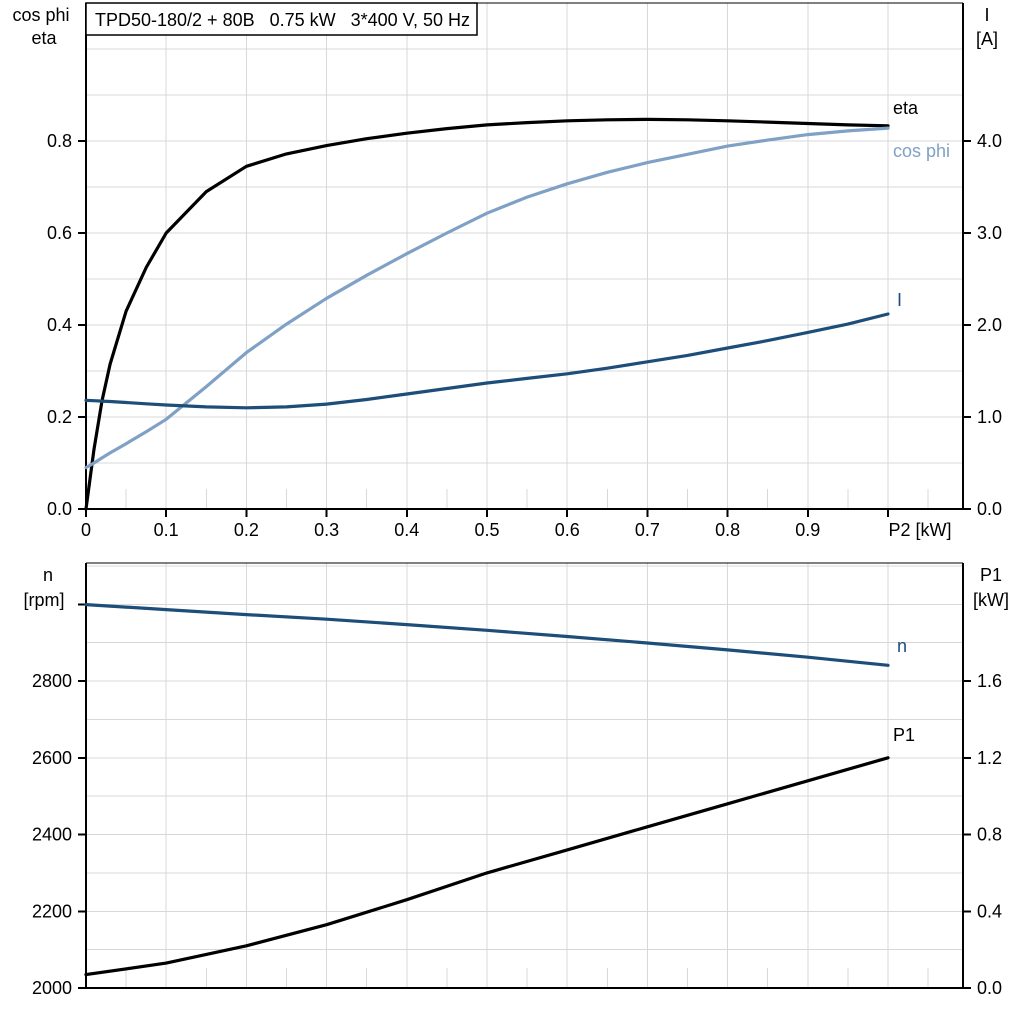 This screenshot has height=1024, width=1024. Describe the element at coordinates (989, 911) in the screenshot. I see `y-tick-label-right: 0.4` at that location.